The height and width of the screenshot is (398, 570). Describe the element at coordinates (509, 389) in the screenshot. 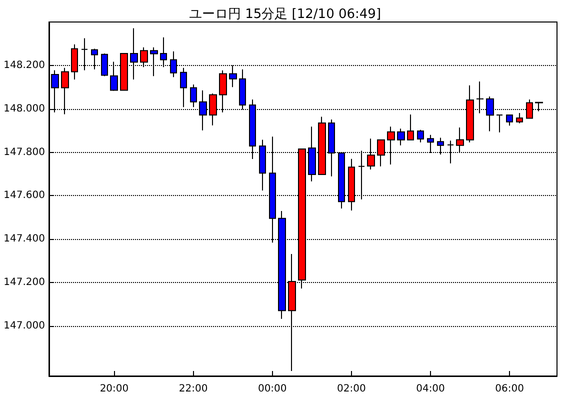

I see `x-tick-label: 06:00` at that location.